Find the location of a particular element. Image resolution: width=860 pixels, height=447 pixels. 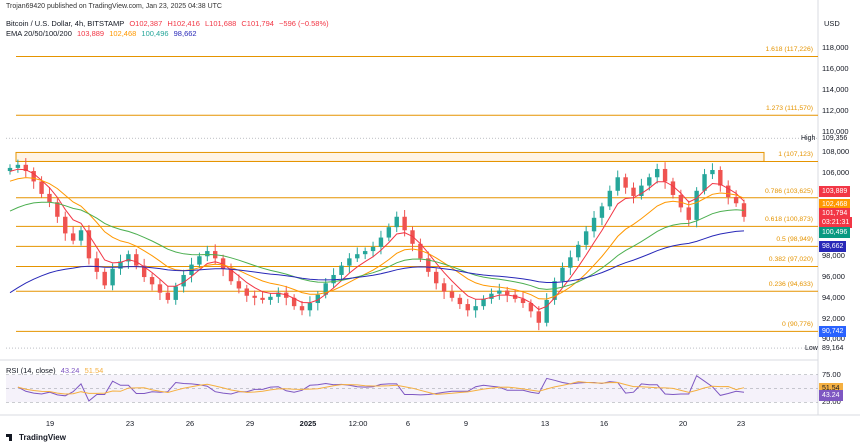

price-tick: 118,000 is located at coordinates (835, 48).